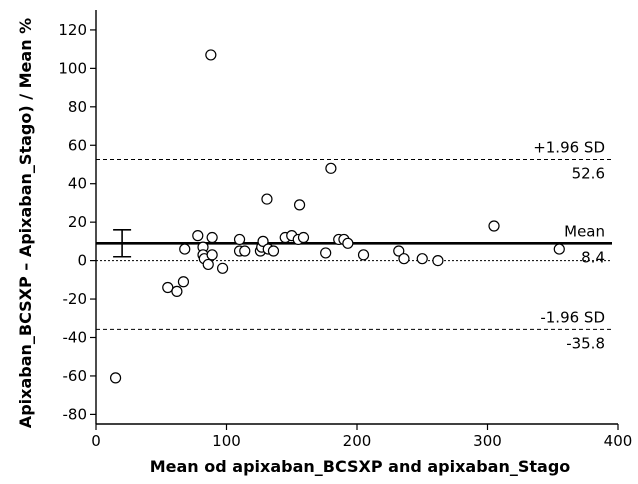 The width and height of the screenshot is (638, 484). Describe the element at coordinates (96, 441) in the screenshot. I see `x-tick-label: 0` at that location.